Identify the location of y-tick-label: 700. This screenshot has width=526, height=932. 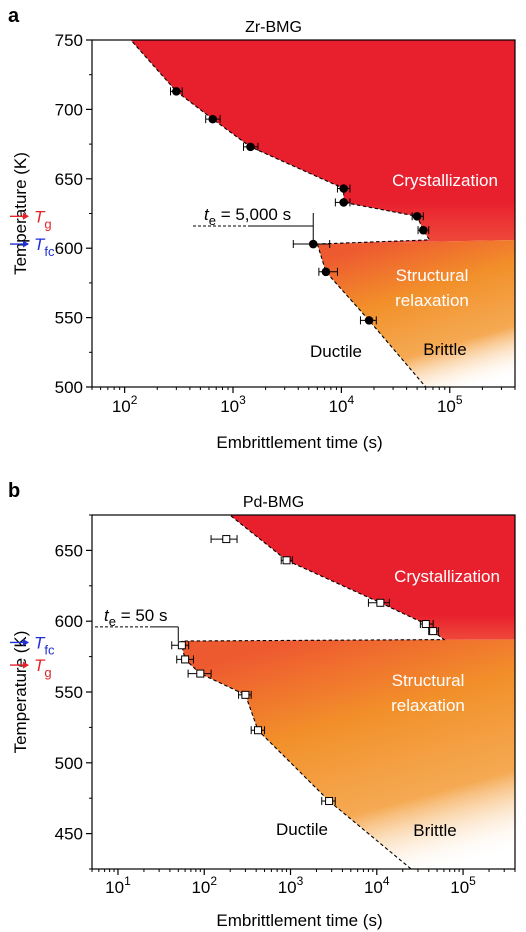
(69, 109).